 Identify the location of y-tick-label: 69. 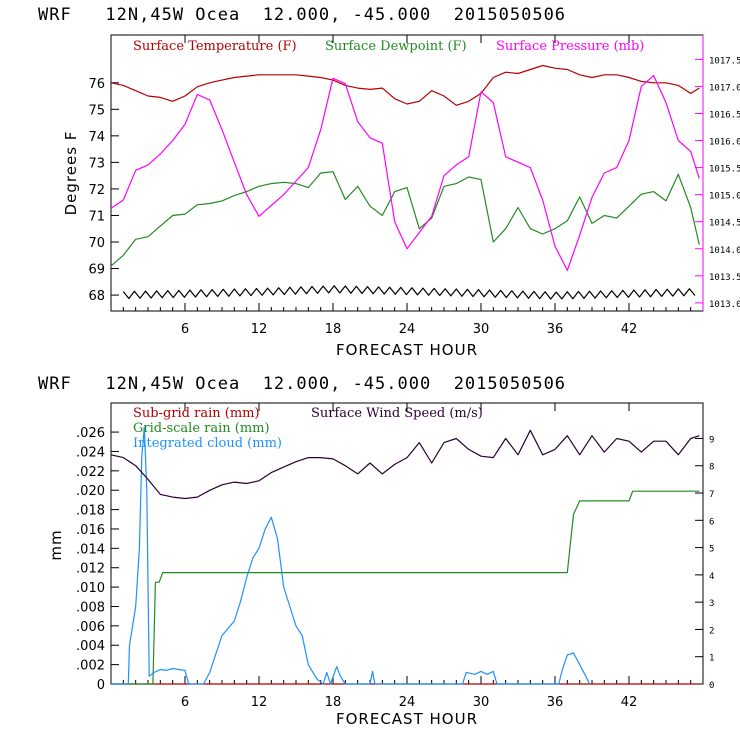
(96, 270).